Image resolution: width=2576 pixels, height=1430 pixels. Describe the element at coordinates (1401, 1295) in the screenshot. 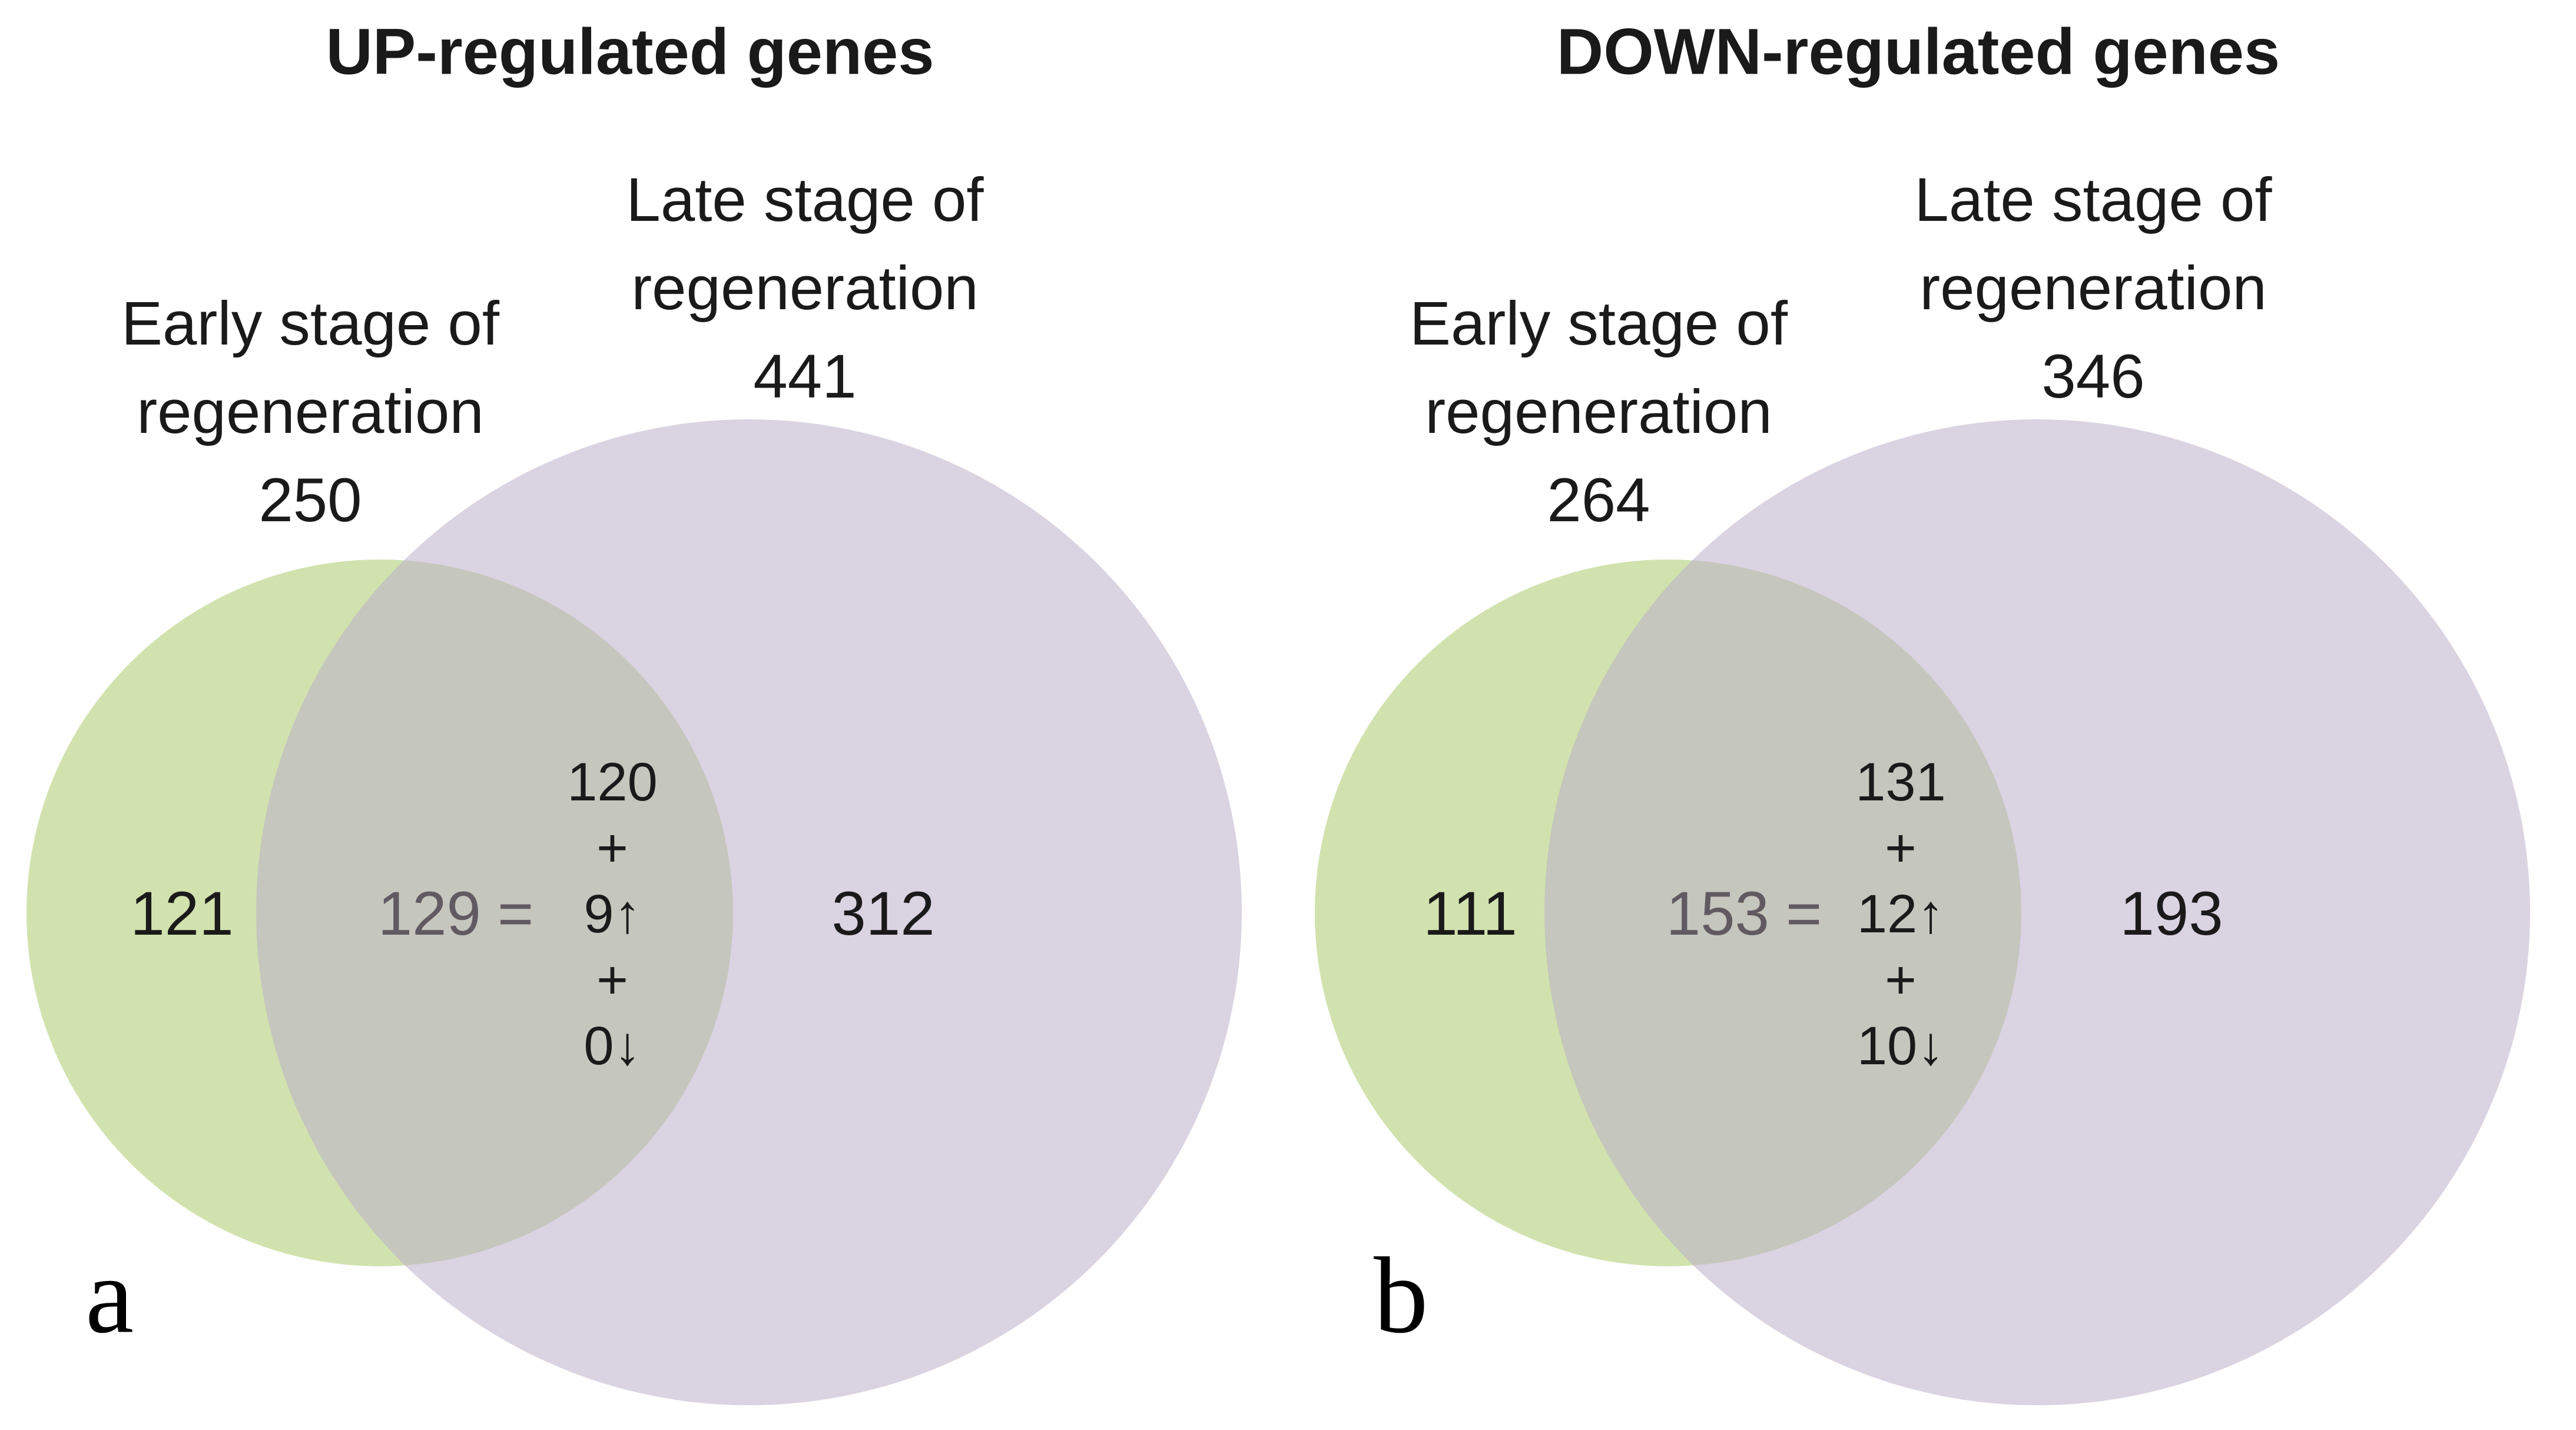

I see `panel-letter: b` at that location.